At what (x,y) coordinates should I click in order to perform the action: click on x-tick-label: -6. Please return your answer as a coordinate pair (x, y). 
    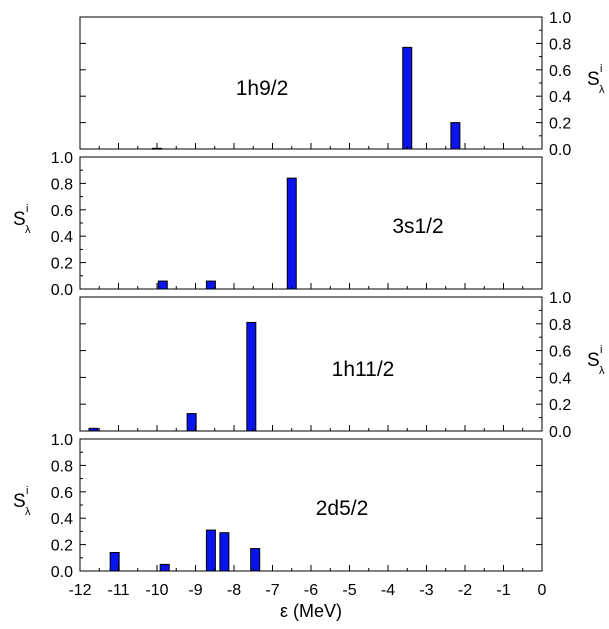
    Looking at the image, I should click on (311, 590).